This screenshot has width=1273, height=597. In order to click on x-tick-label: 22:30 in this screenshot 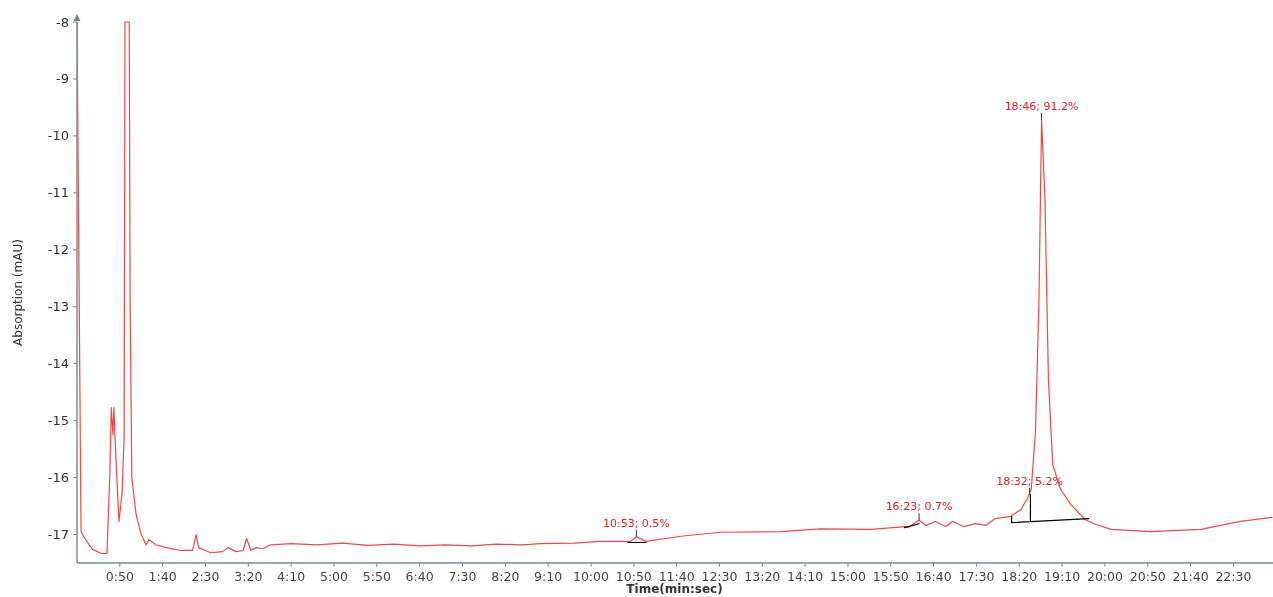, I will do `click(1233, 576)`.